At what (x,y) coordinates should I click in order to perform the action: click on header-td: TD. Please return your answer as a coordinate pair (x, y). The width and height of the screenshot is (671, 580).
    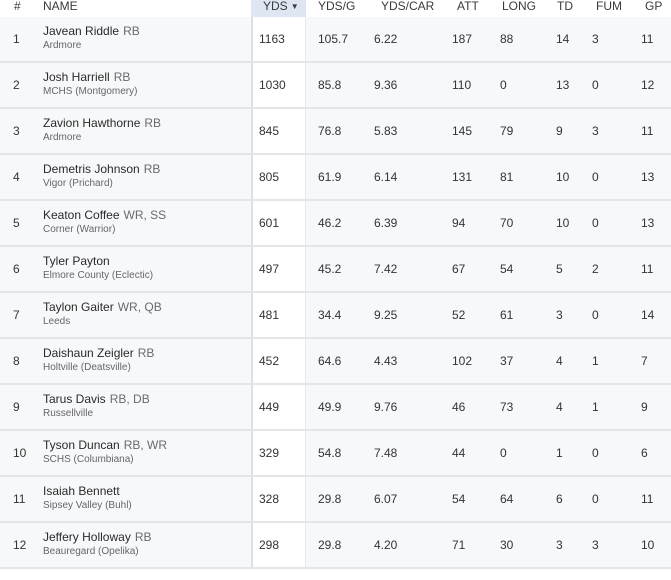
    Looking at the image, I should click on (565, 6).